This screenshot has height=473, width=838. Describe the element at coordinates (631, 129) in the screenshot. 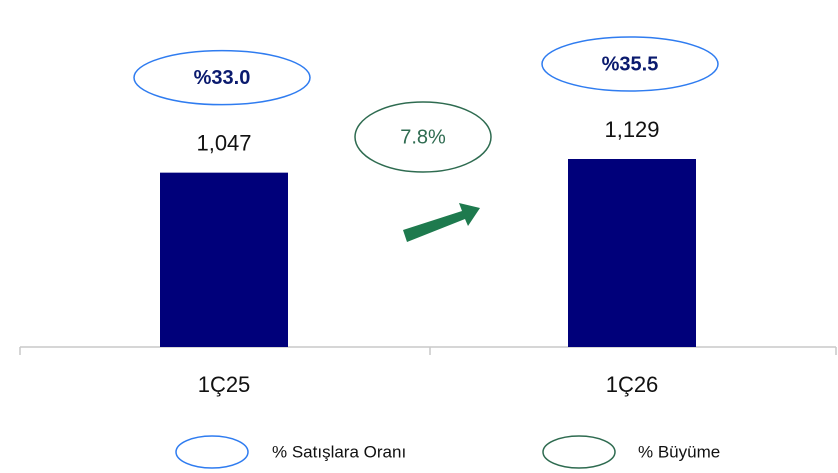

I see `value-label: 1,129` at that location.